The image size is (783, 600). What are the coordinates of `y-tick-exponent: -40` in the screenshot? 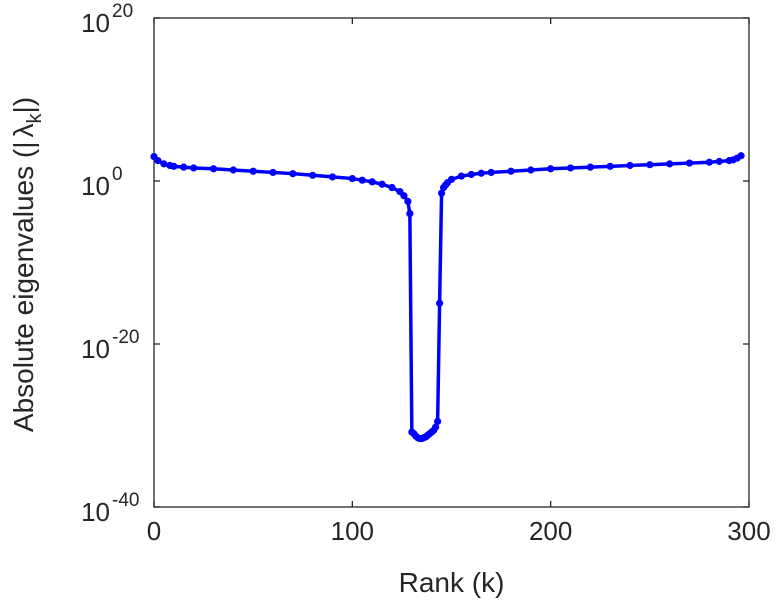 It's located at (125, 500).